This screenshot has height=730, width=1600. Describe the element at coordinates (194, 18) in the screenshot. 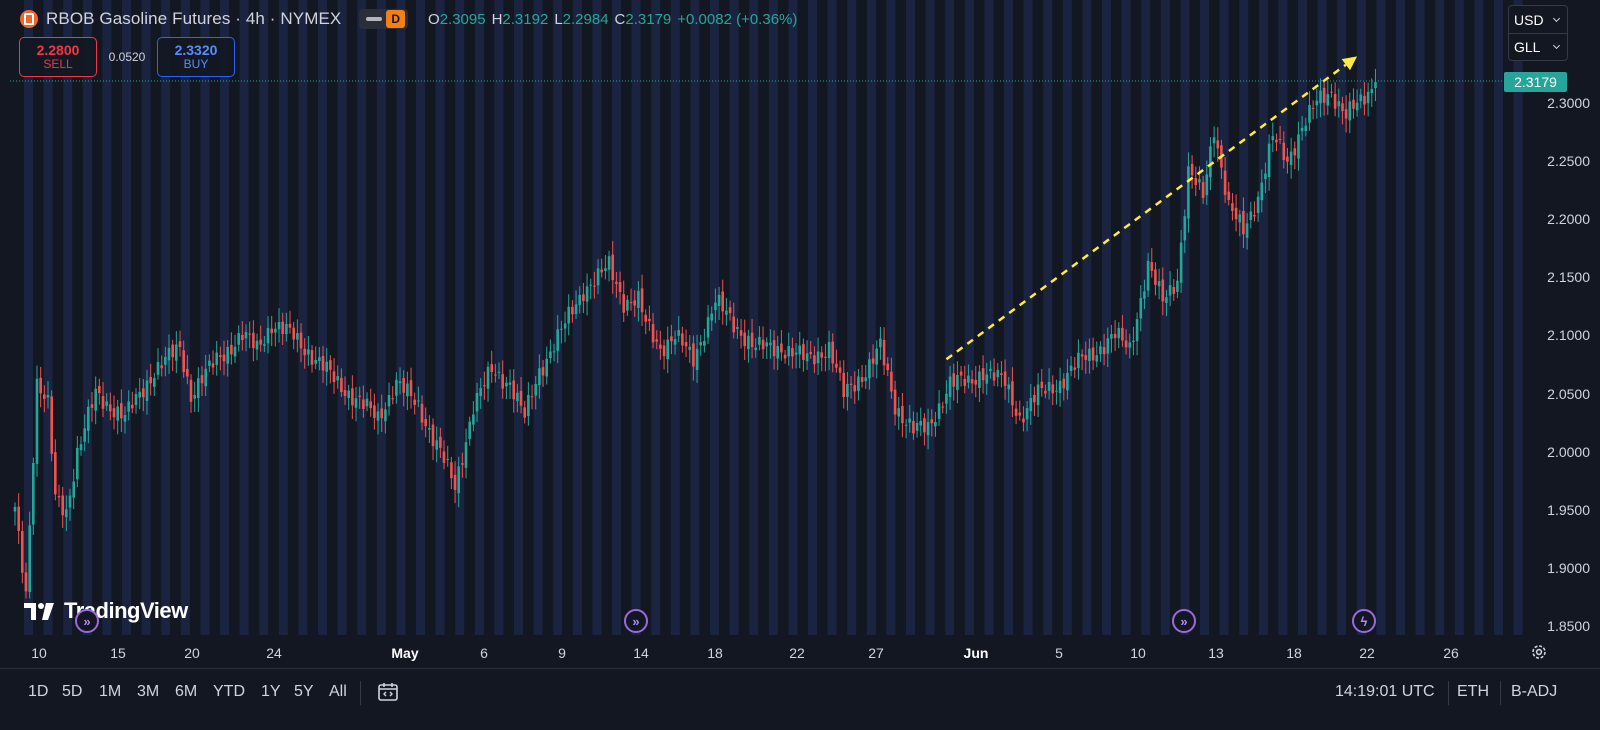

I see `symbol-title: RBOB Gasoline Futures · 4h · NYMEX` at that location.